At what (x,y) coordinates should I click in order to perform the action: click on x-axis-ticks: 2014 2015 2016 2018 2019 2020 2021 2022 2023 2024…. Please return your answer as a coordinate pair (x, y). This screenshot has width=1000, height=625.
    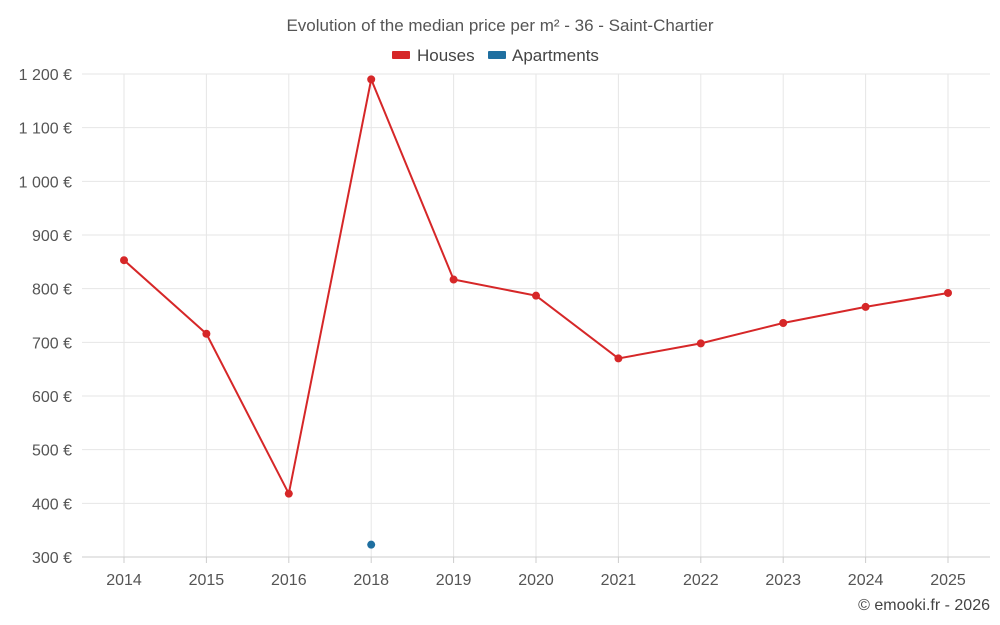
    Looking at the image, I should click on (536, 572).